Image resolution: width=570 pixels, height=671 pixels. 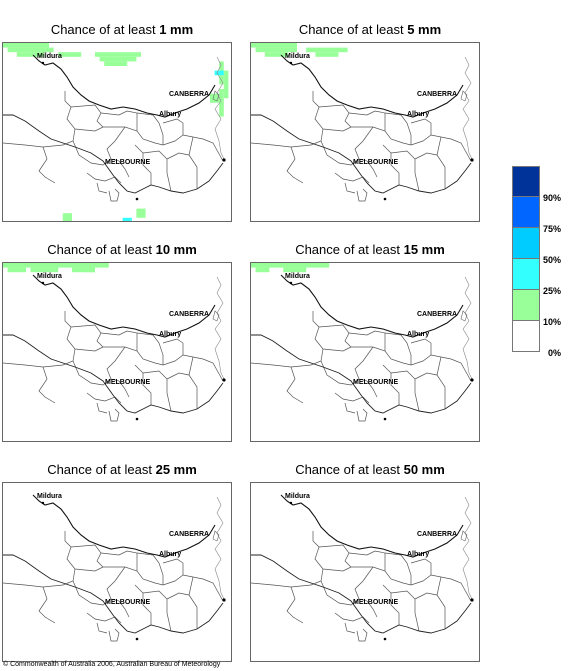 I want to click on panel-title-amount: 25 mm, so click(x=176, y=469).